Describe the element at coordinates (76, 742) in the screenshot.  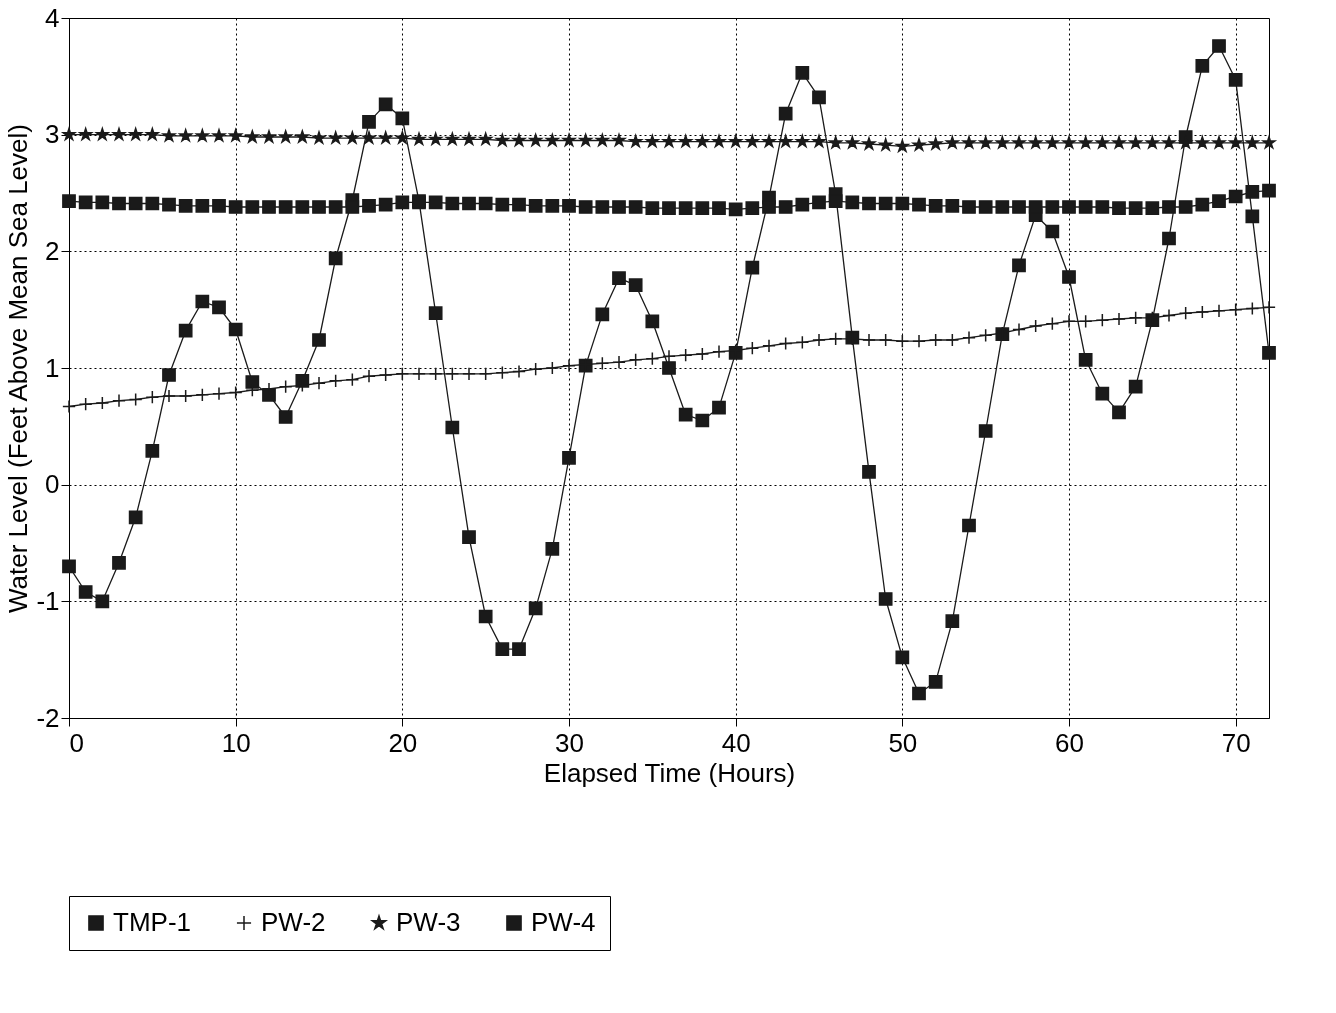
I see `x-tick-label: 0` at that location.